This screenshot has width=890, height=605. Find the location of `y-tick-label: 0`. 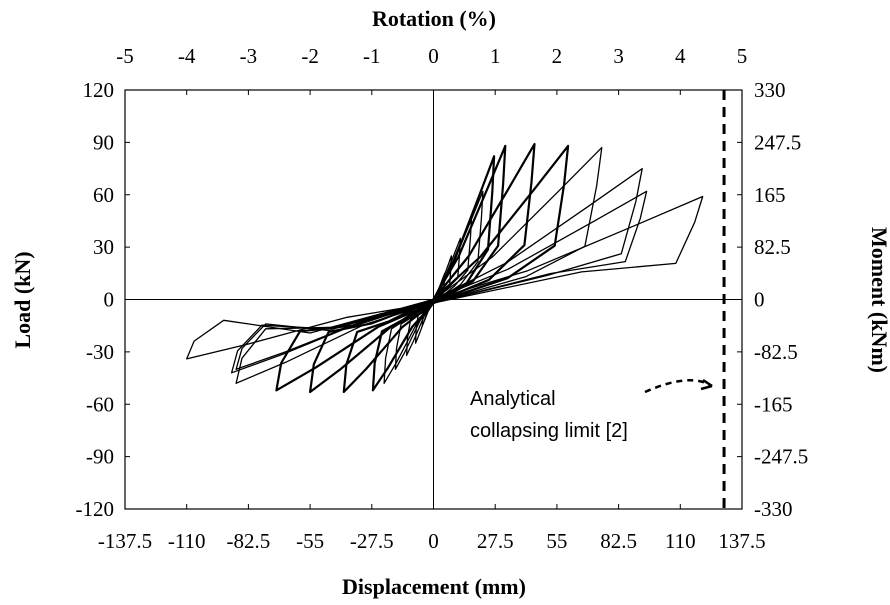

y-tick-label: 0 is located at coordinates (109, 300).